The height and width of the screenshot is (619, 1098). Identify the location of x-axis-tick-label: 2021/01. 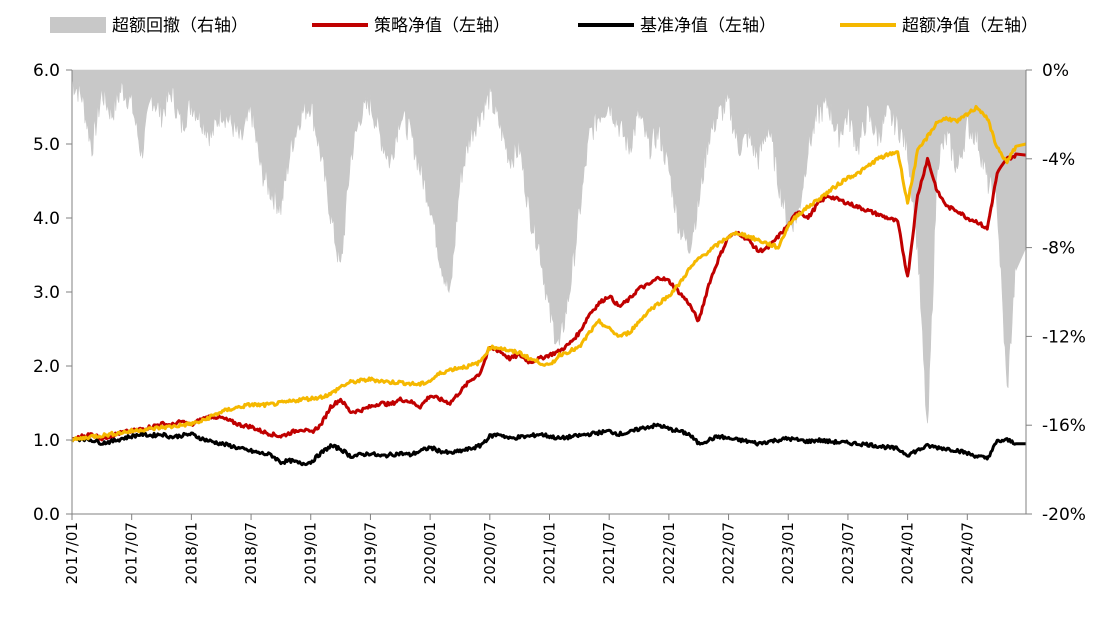
(549, 553).